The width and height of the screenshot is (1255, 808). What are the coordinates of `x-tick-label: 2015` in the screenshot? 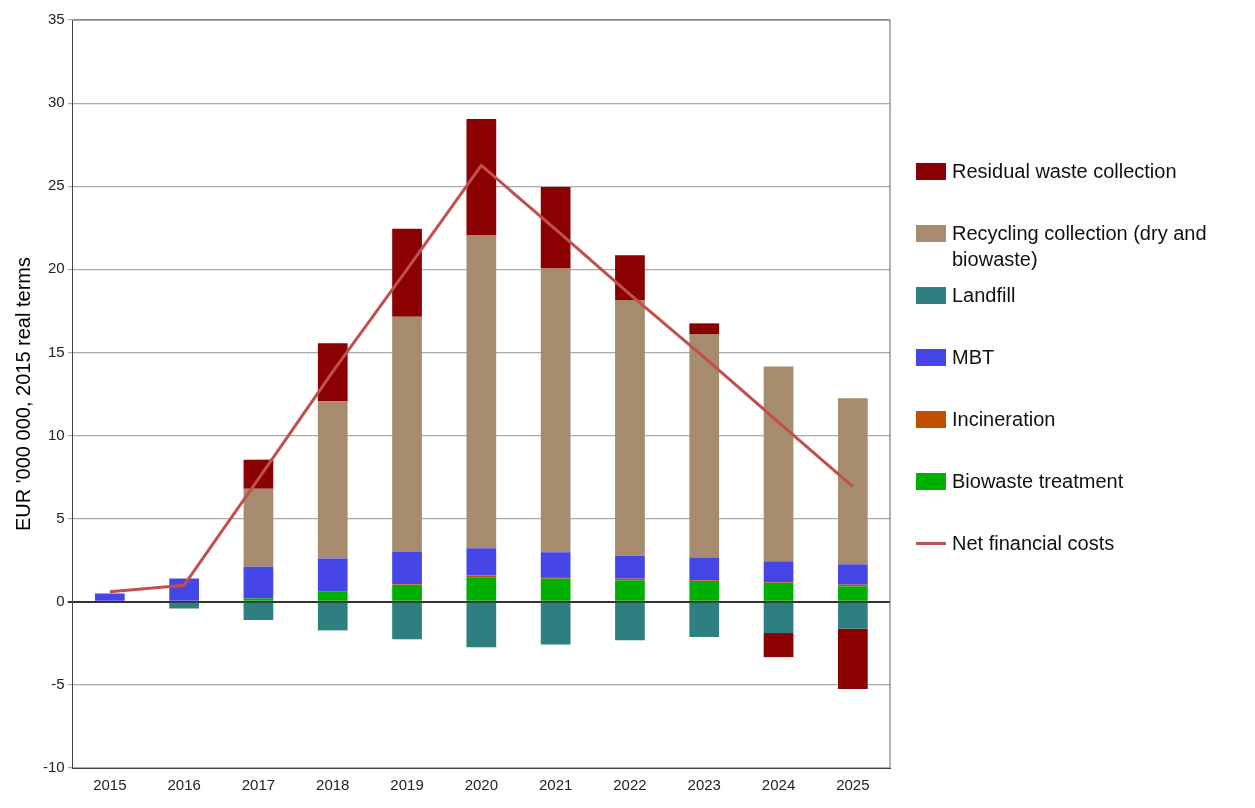 It's located at (110, 785).